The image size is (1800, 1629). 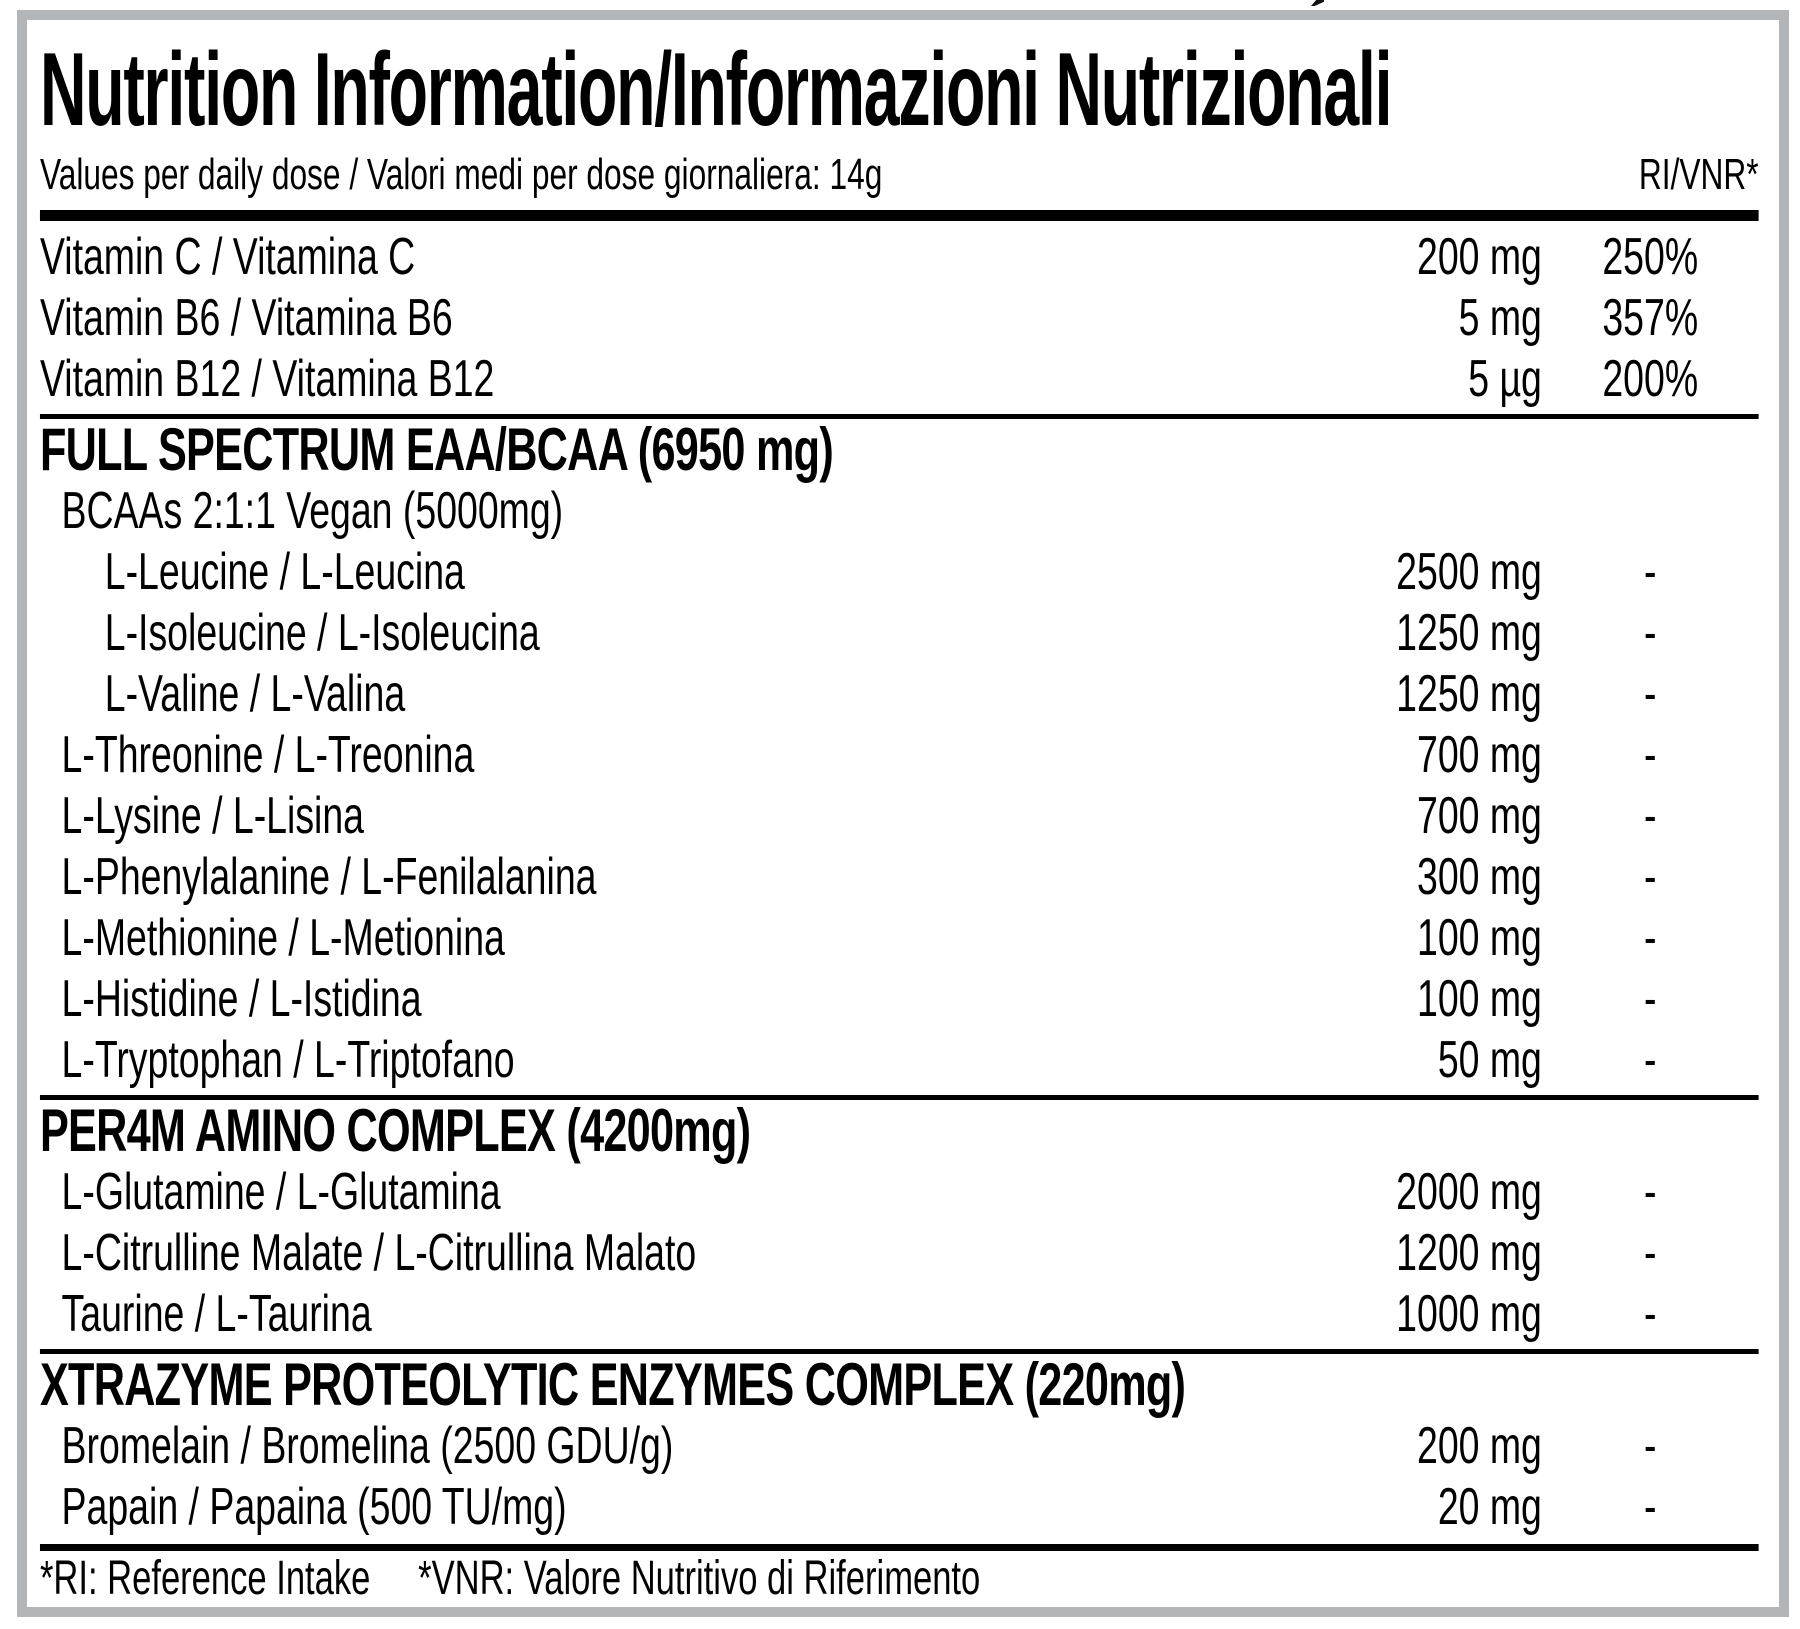 What do you see at coordinates (899, 1314) in the screenshot?
I see `nutrition-row: Taurine / L-Taurina 1000 mg -` at bounding box center [899, 1314].